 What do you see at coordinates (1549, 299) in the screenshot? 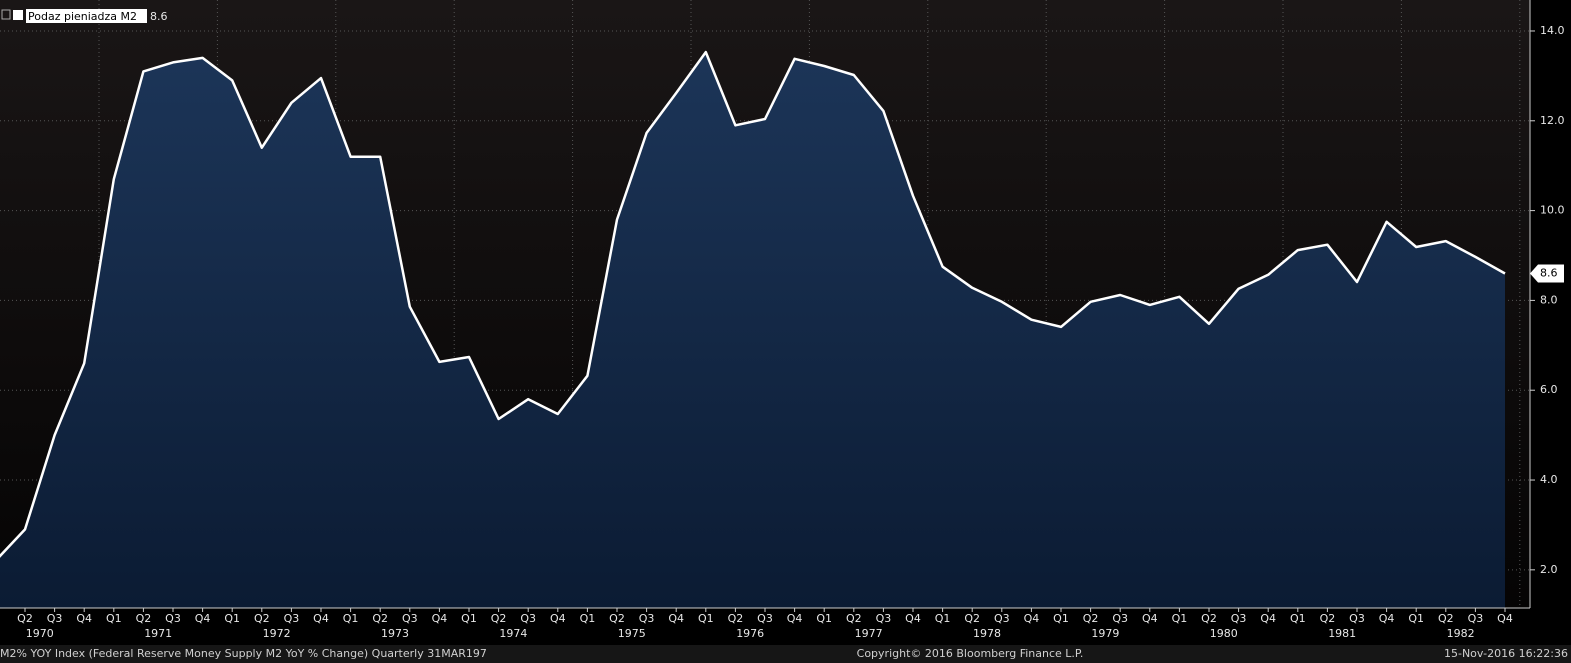
I see `y-tick-label: 8.0` at bounding box center [1549, 299].